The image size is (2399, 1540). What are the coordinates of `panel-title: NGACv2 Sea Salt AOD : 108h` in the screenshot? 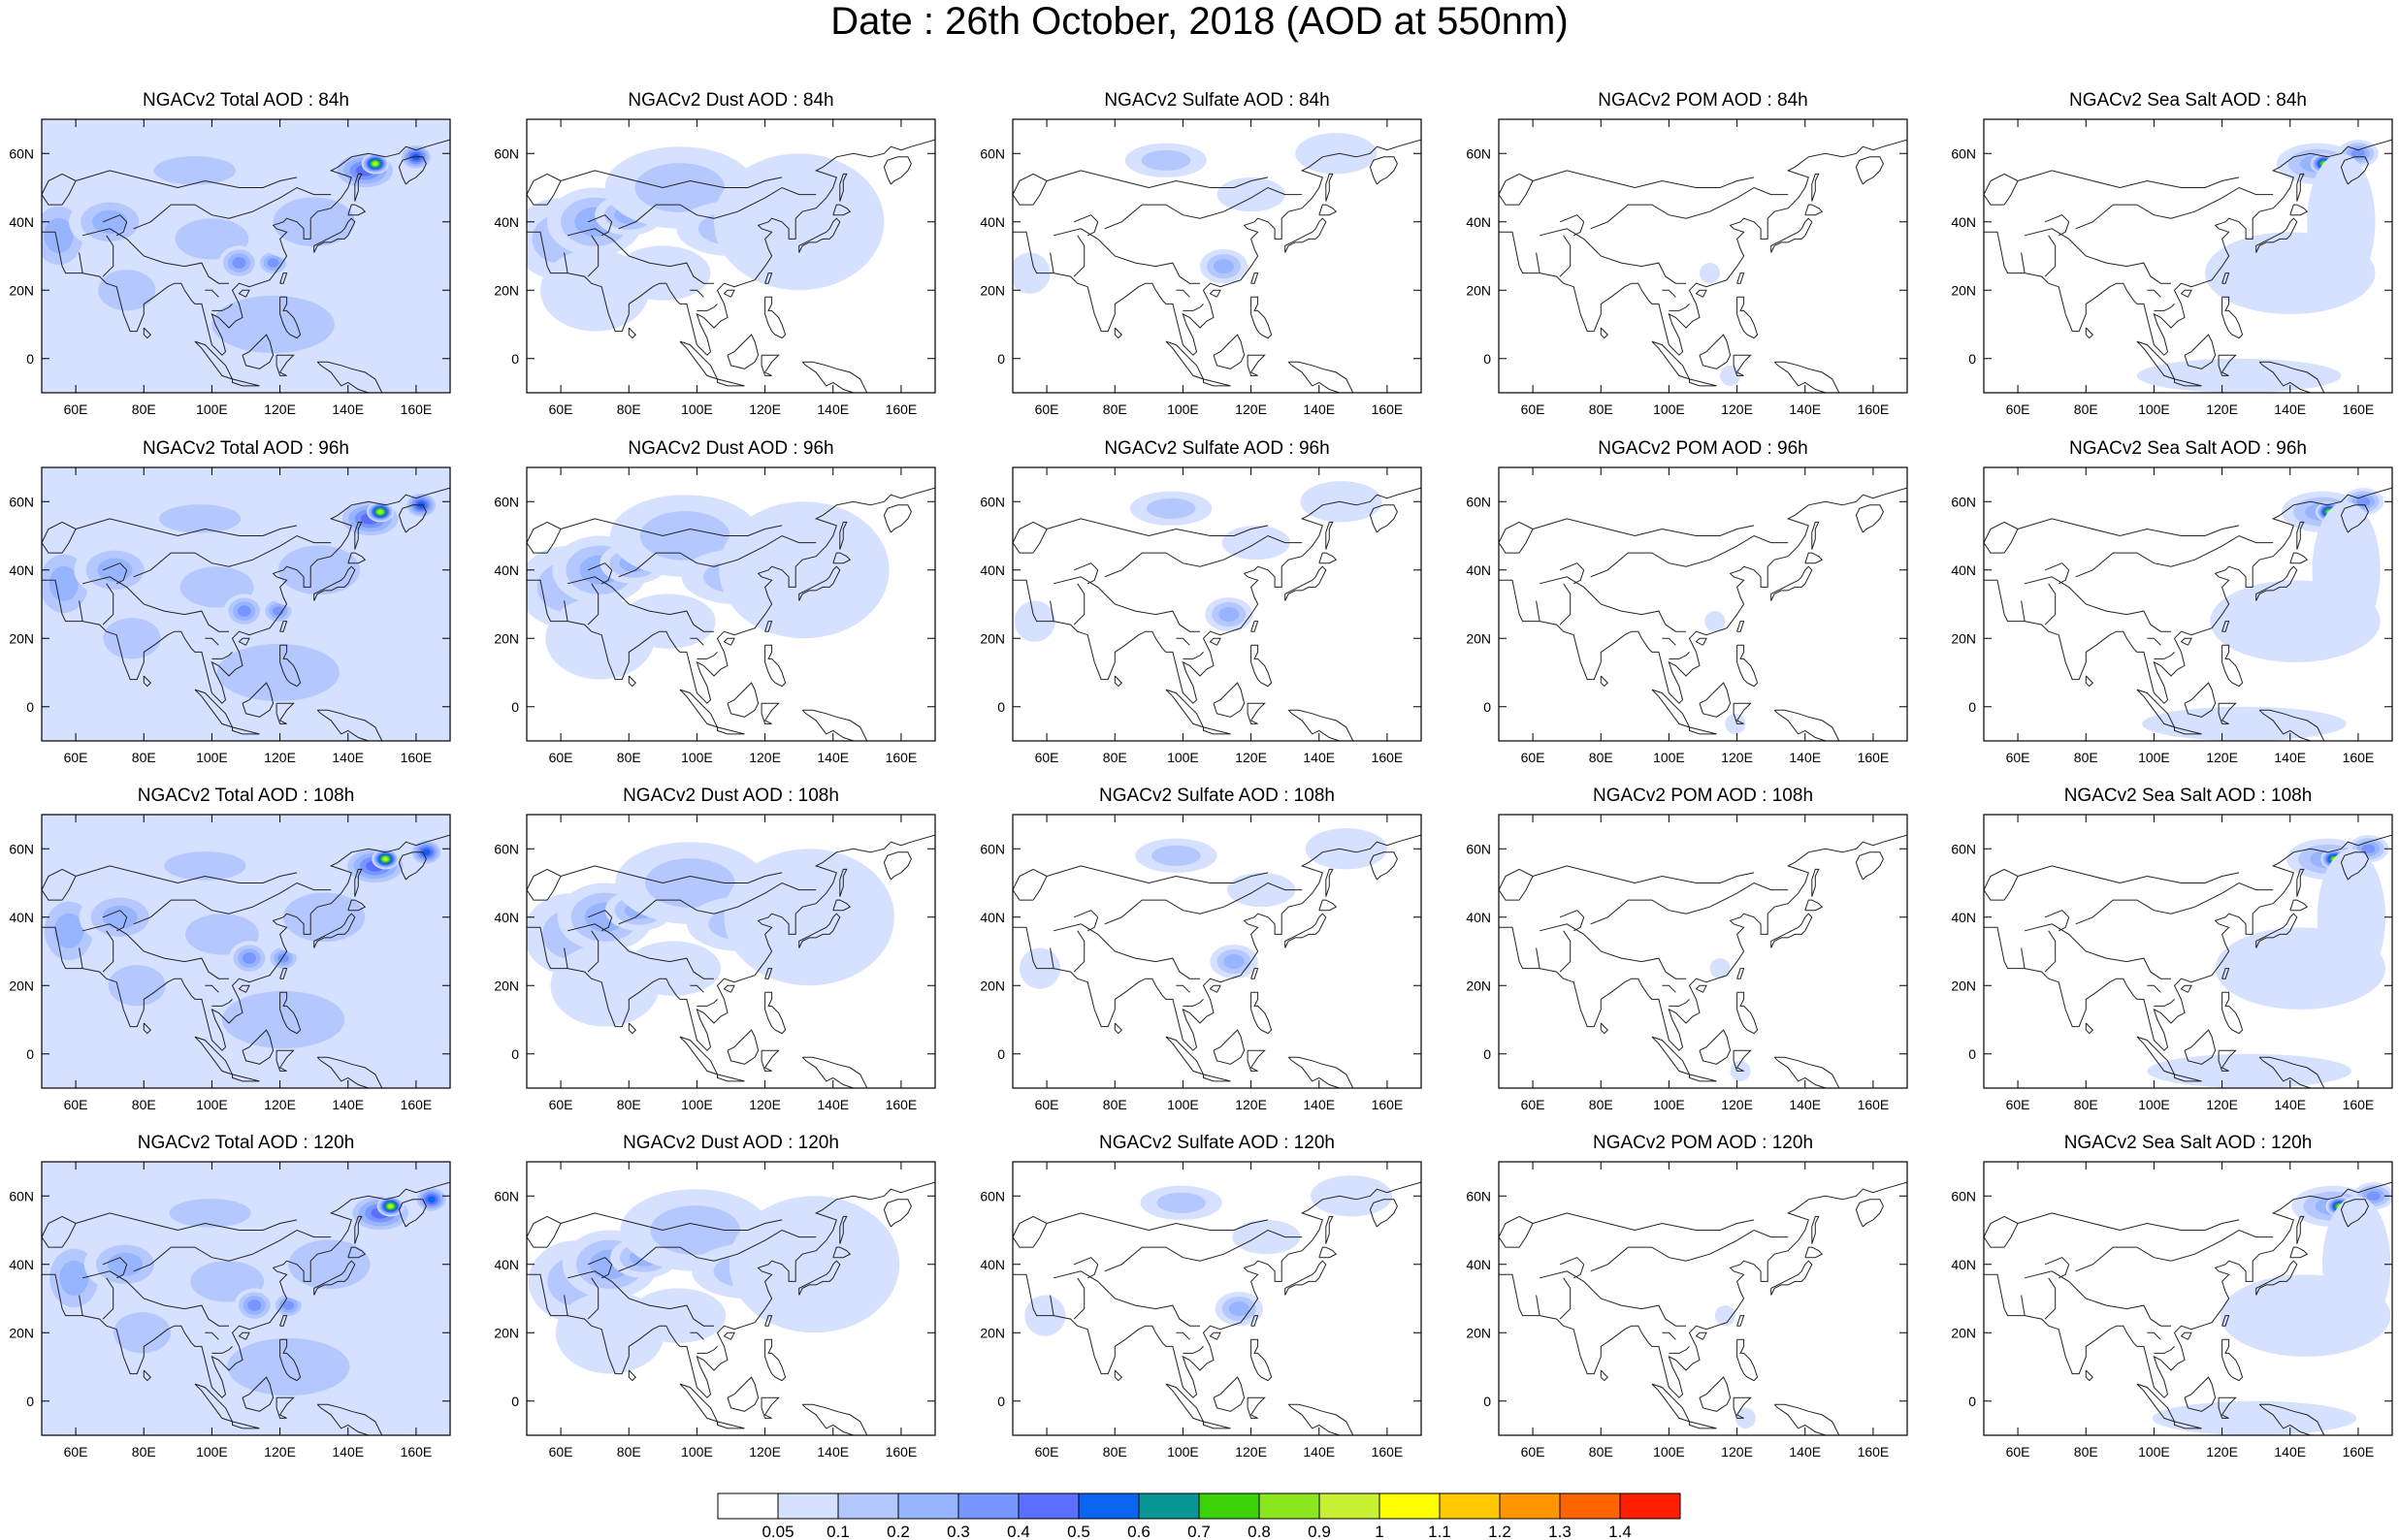 It's located at (2188, 796).